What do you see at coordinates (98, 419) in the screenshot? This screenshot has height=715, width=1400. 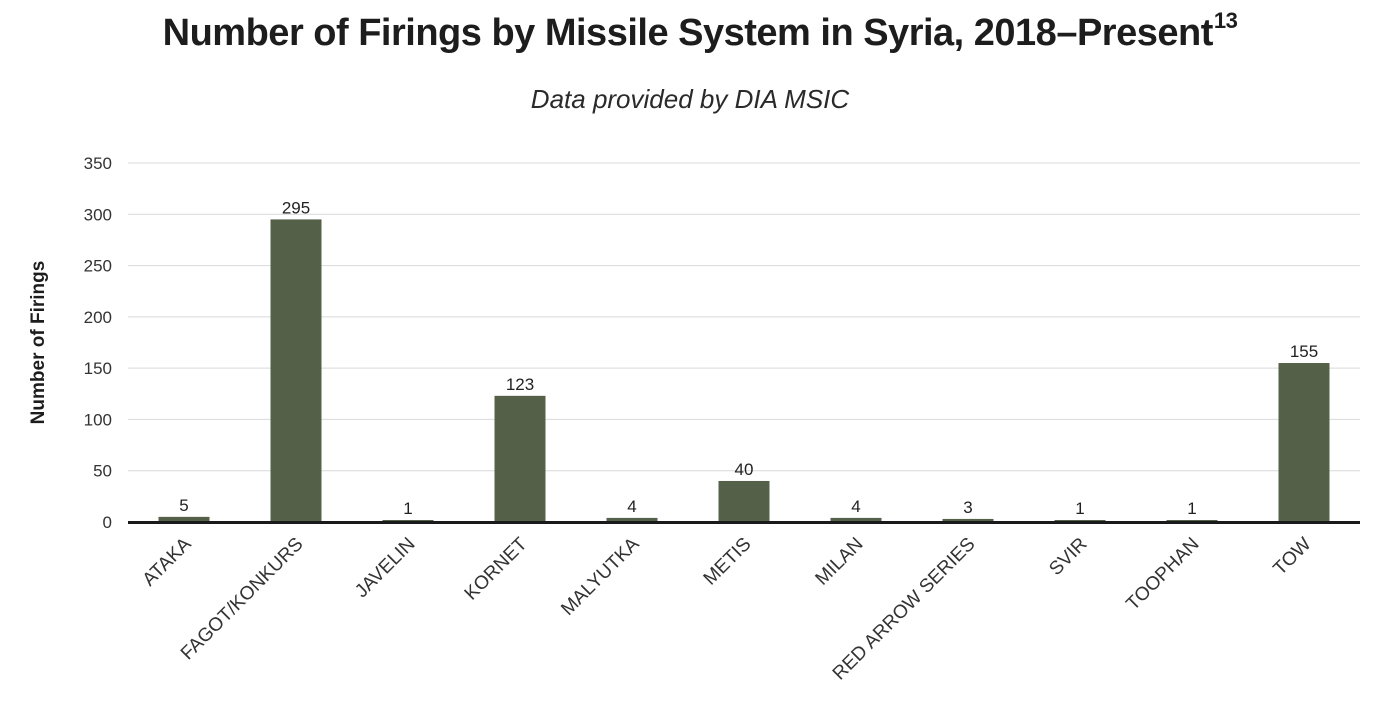 I see `y-tick-label: 100` at bounding box center [98, 419].